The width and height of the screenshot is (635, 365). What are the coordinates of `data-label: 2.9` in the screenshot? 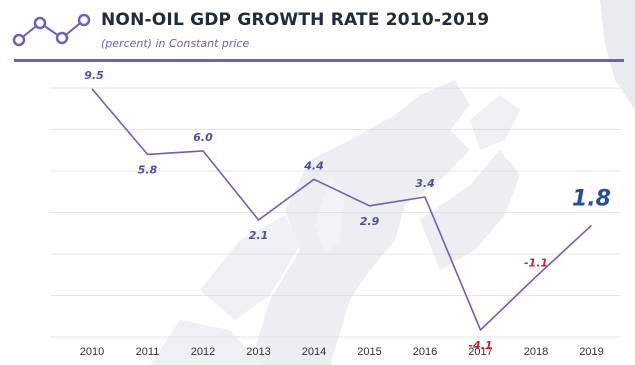 It's located at (370, 221).